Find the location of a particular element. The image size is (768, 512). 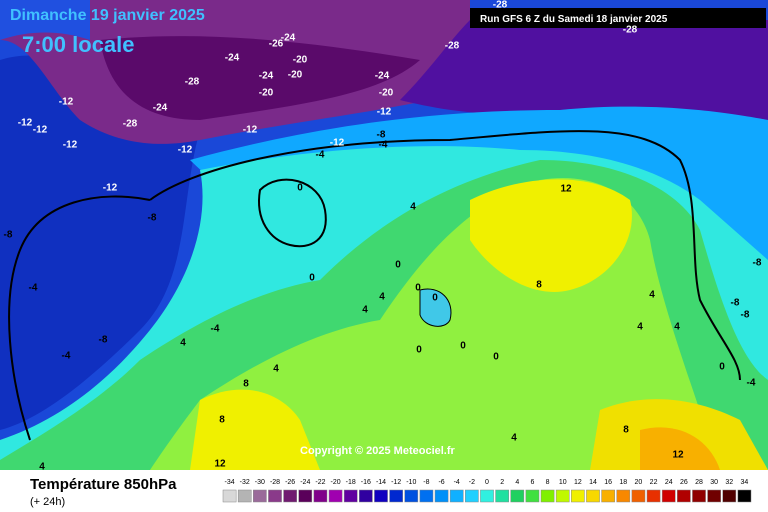

legend-label: 16 is located at coordinates (608, 482).